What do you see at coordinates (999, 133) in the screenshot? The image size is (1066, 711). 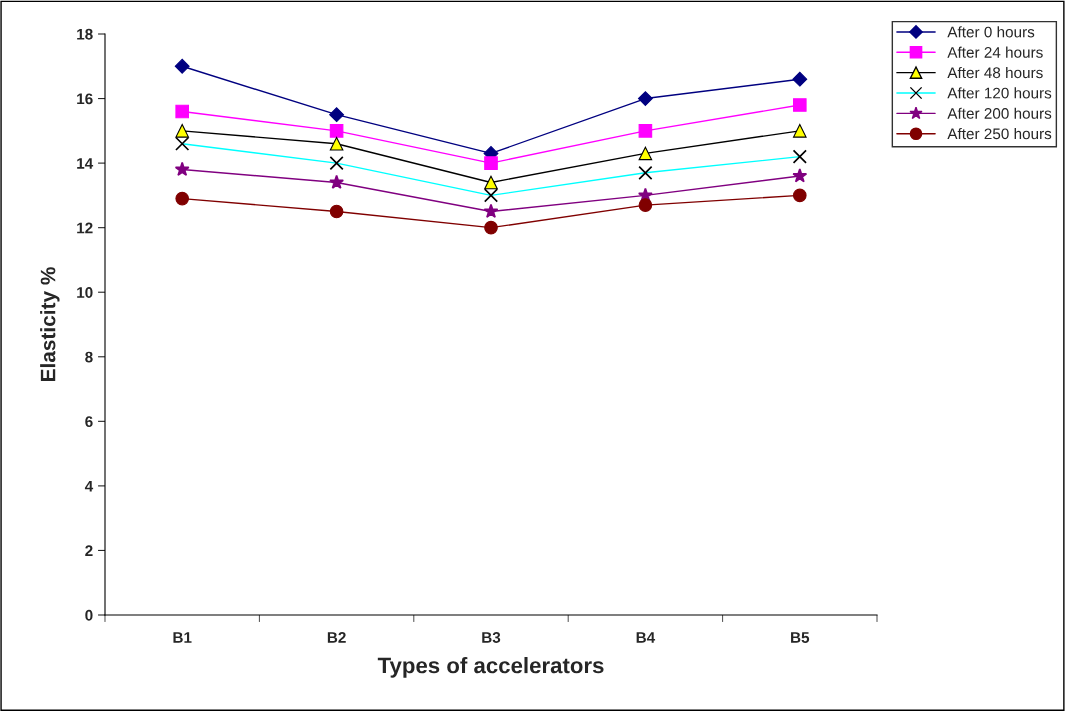 I see `legend-label: After 250 hours` at bounding box center [999, 133].